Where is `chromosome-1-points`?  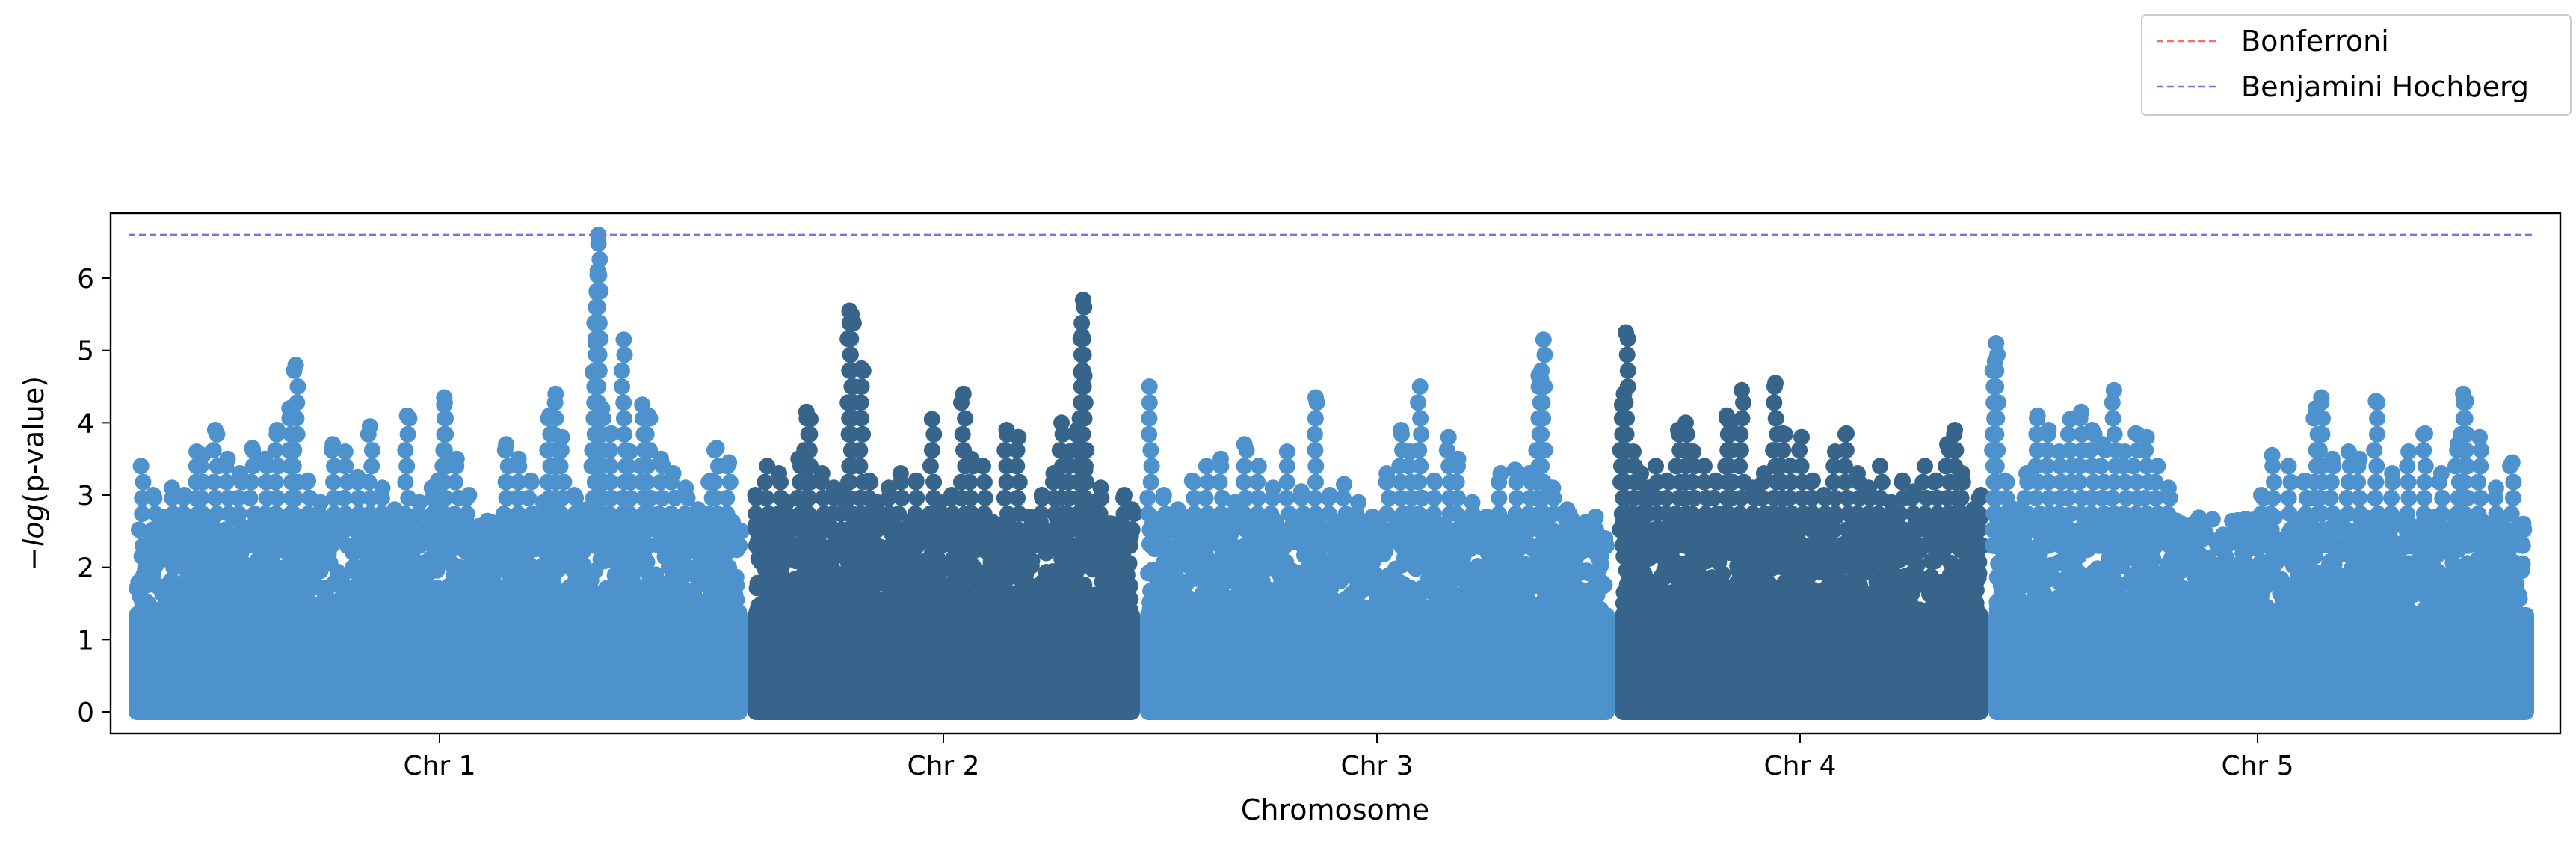 chromosome-1-points is located at coordinates (439, 473).